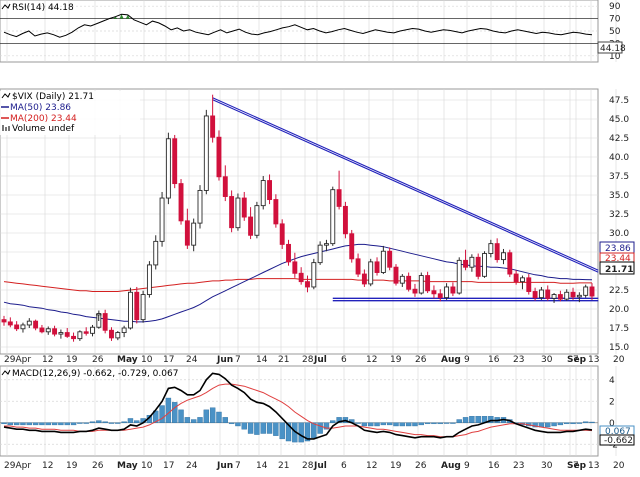 The width and height of the screenshot is (640, 477). What do you see at coordinates (451, 466) in the screenshot?
I see `date-label: Aug` at bounding box center [451, 466].